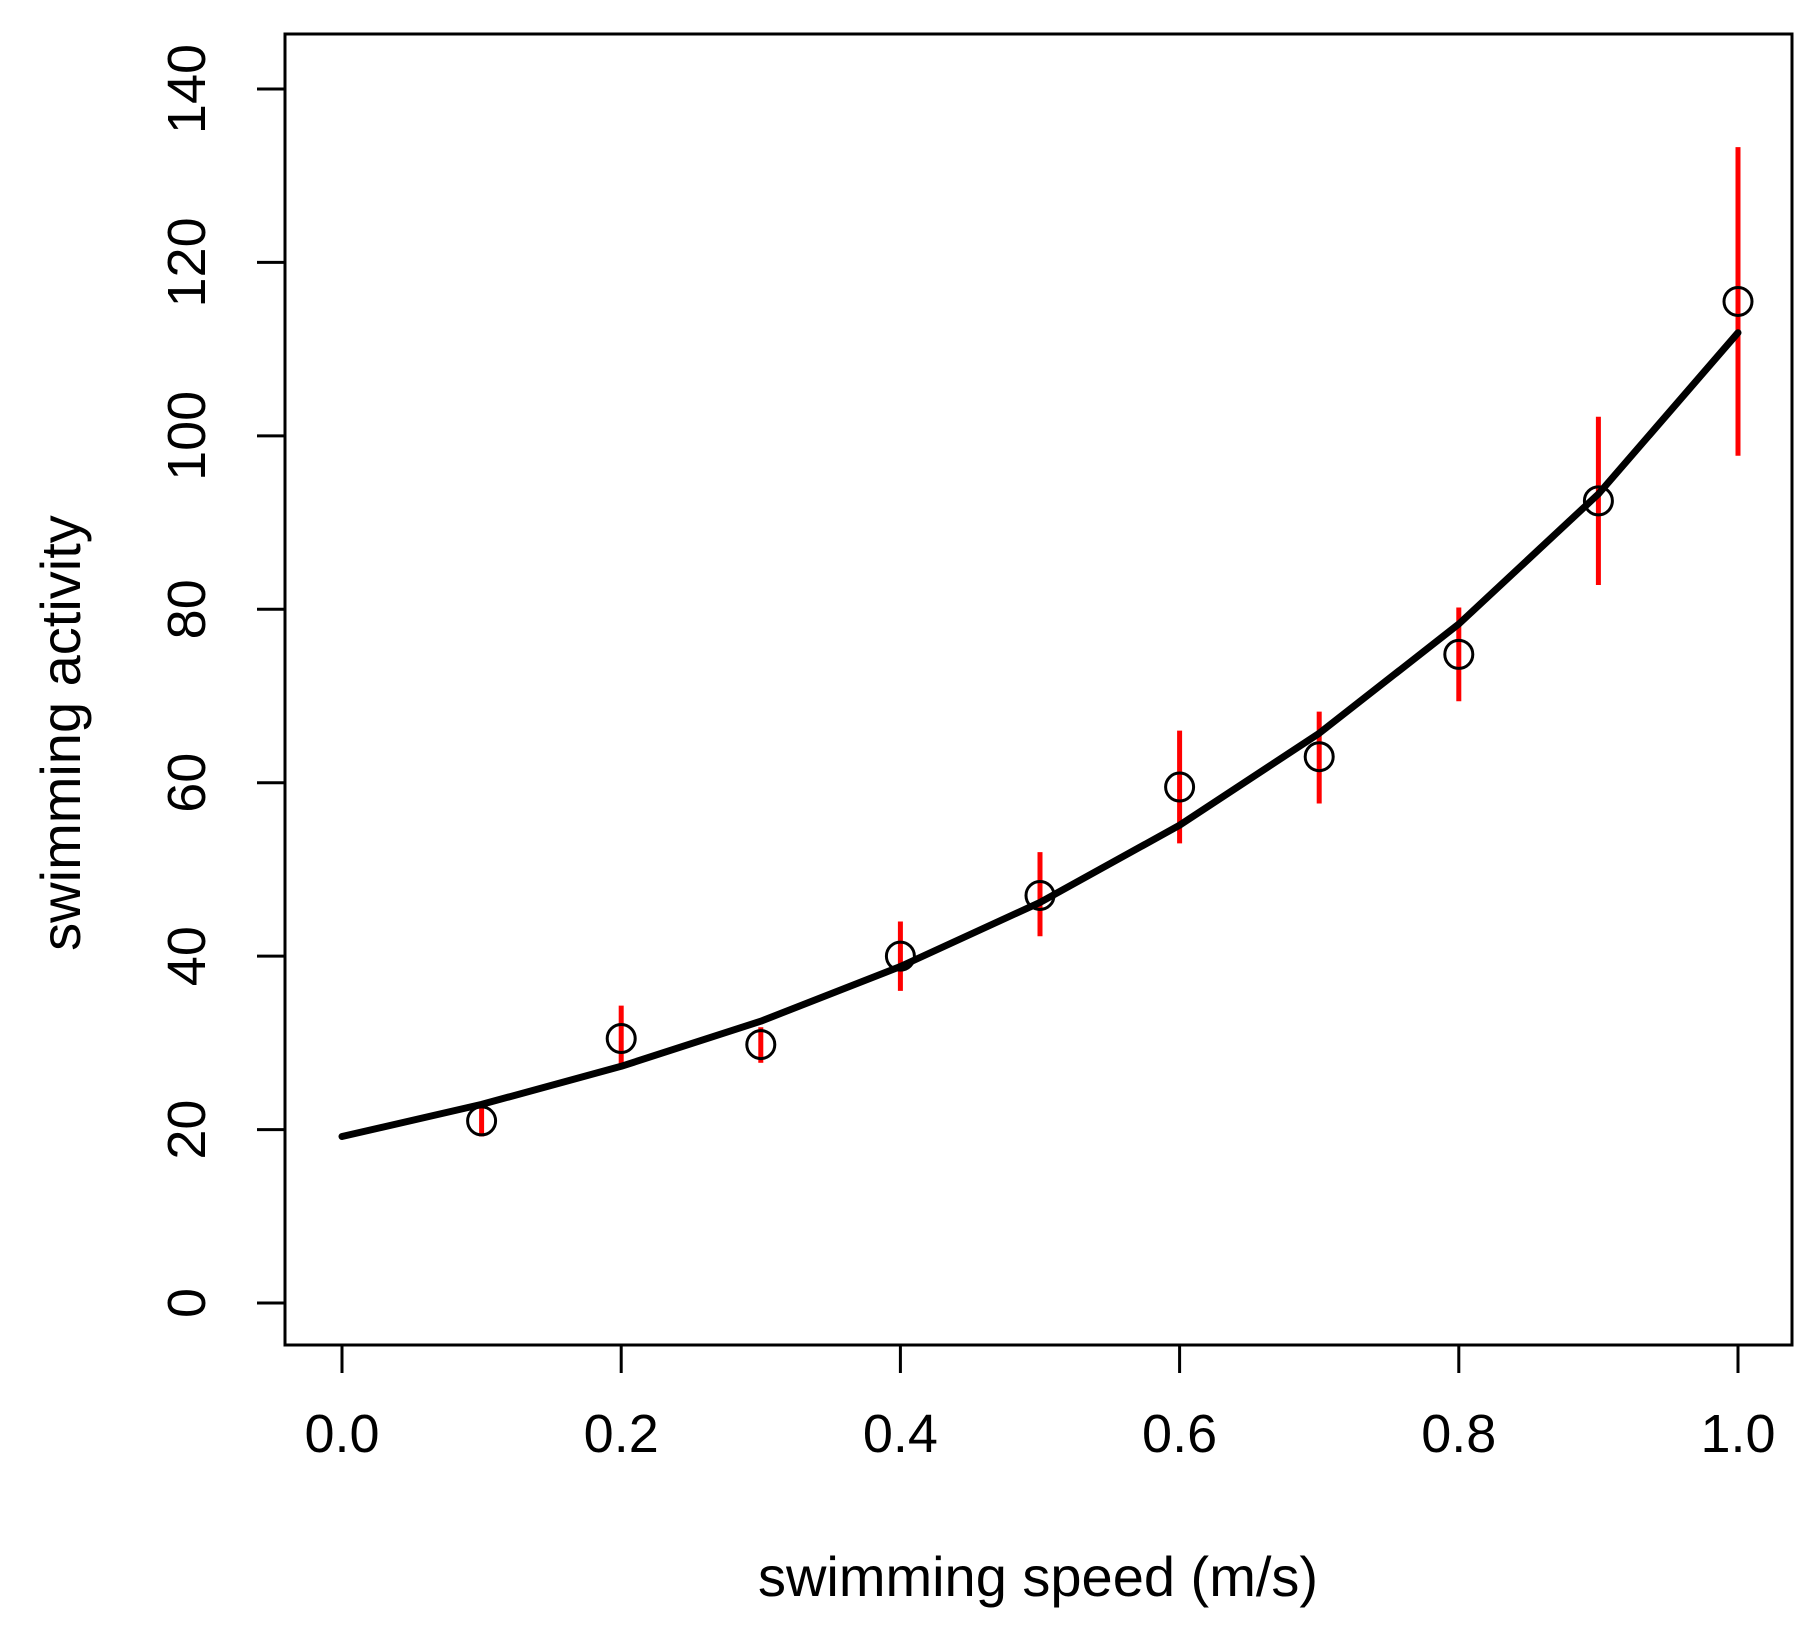 Image resolution: width=1811 pixels, height=1632 pixels. What do you see at coordinates (341, 1434) in the screenshot?
I see `x-tick-label: 0.0` at bounding box center [341, 1434].